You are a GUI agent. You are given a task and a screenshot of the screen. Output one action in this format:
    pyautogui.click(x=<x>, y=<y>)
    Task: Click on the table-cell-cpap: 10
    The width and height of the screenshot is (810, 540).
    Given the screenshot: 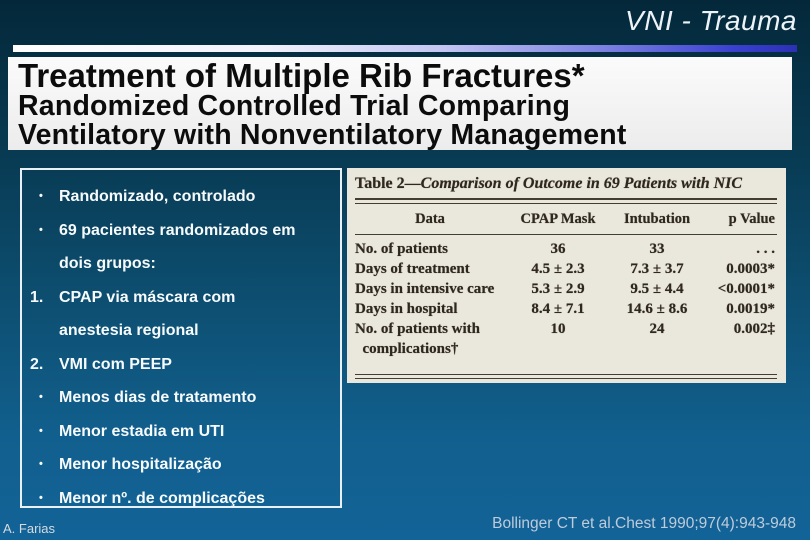 What is the action you would take?
    pyautogui.click(x=558, y=329)
    